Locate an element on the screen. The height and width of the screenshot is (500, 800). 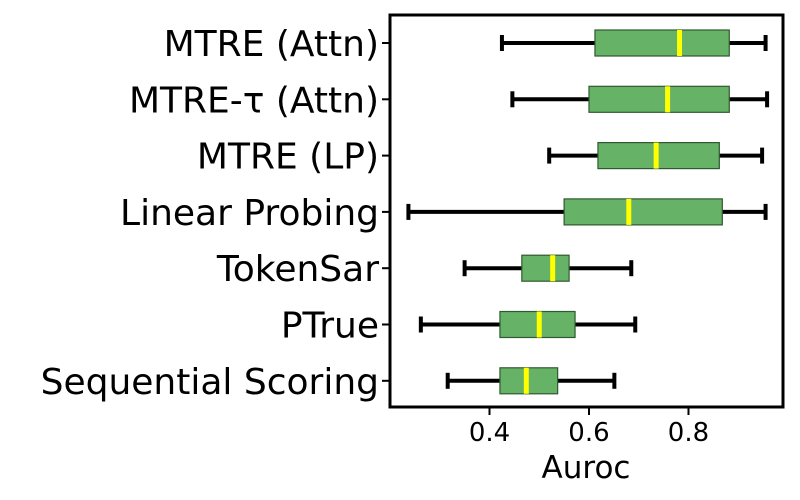
category-label: PTrue is located at coordinates (330, 326).